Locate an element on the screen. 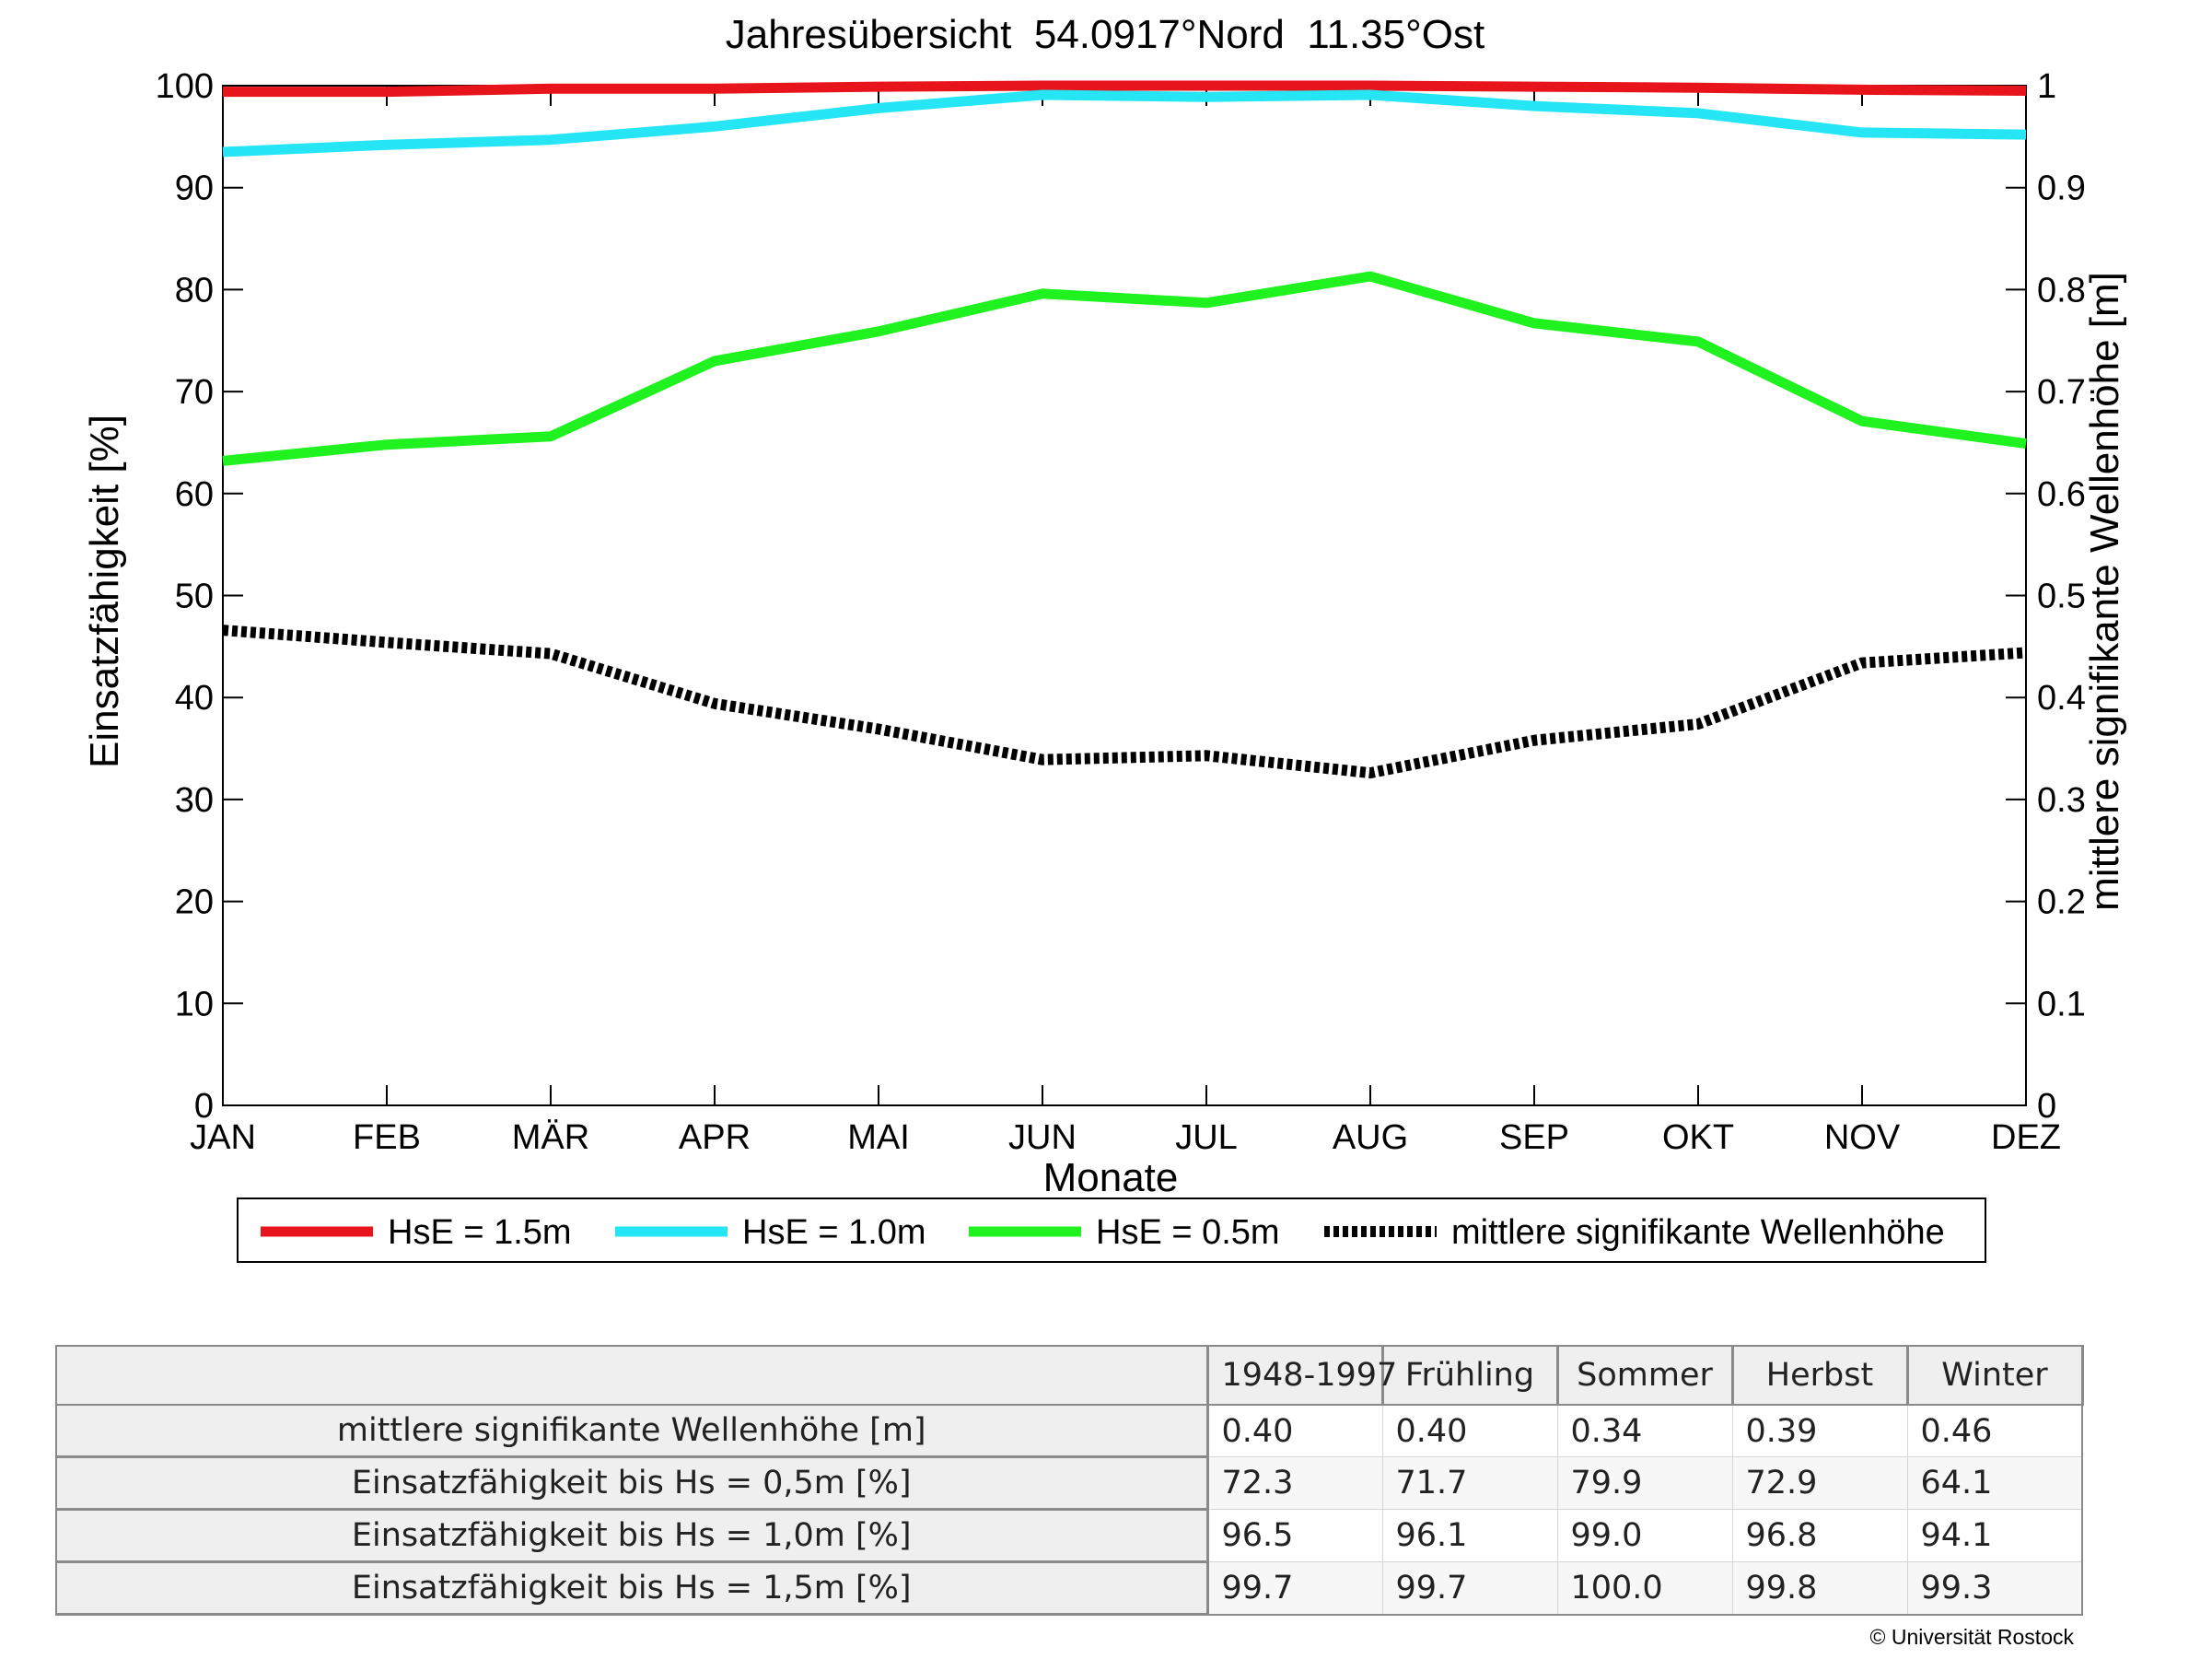 The height and width of the screenshot is (1659, 2212). legend-label-1: HsE = 1.5m is located at coordinates (480, 1232).